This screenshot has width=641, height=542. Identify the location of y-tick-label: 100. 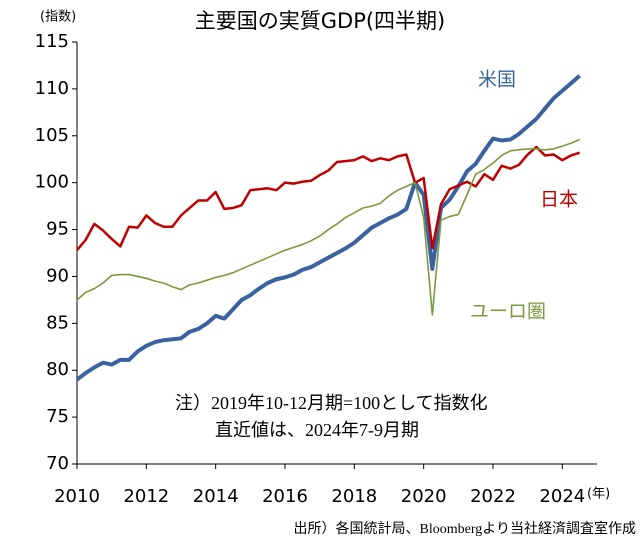
(52, 182).